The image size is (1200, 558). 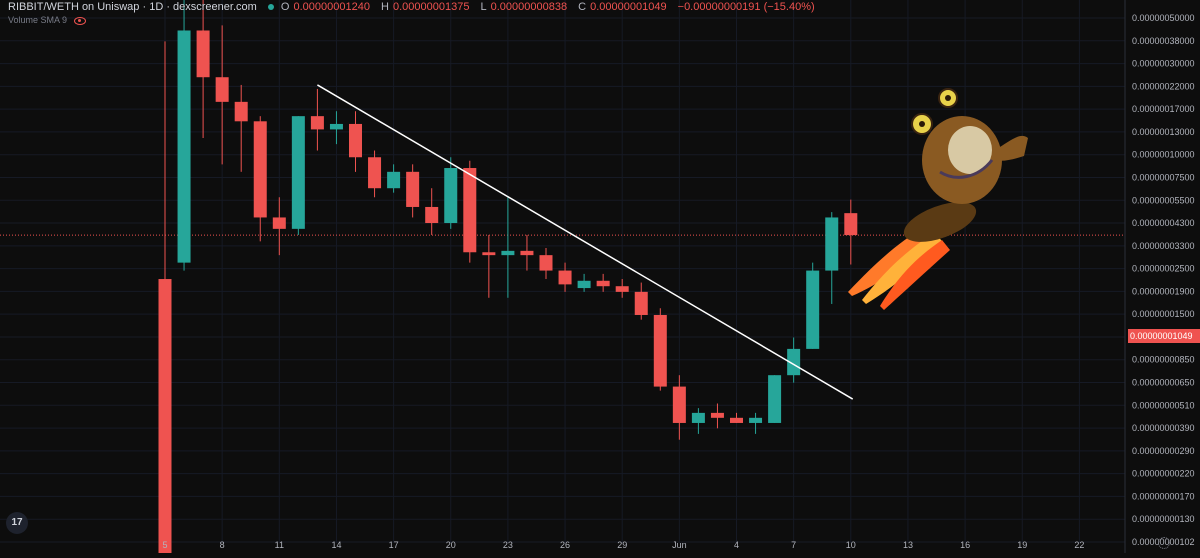 I want to click on frog-arm, so click(x=1011, y=148).